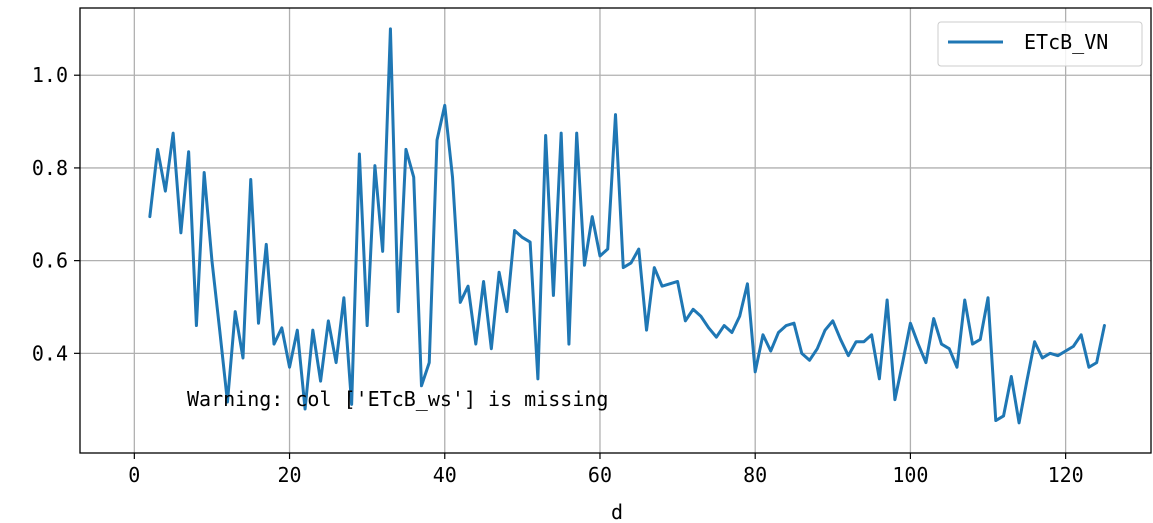 Image resolution: width=1153 pixels, height=523 pixels. What do you see at coordinates (1066, 475) in the screenshot?
I see `x-tick-label: 120` at bounding box center [1066, 475].